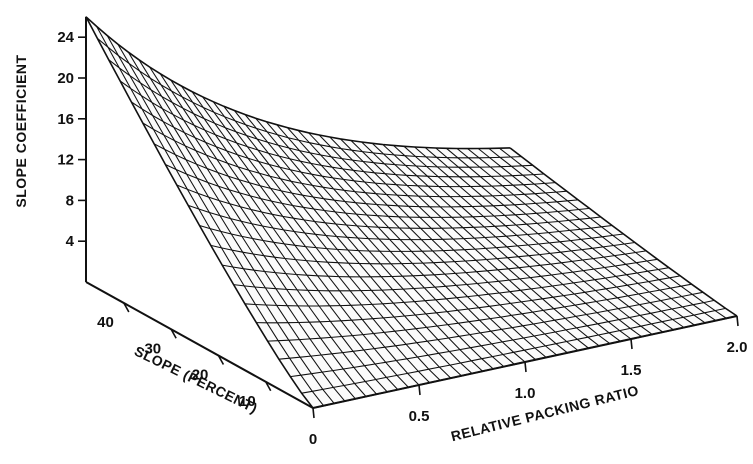 This screenshot has width=753, height=464. What do you see at coordinates (200, 375) in the screenshot?
I see `y-tick-label: 20` at bounding box center [200, 375].